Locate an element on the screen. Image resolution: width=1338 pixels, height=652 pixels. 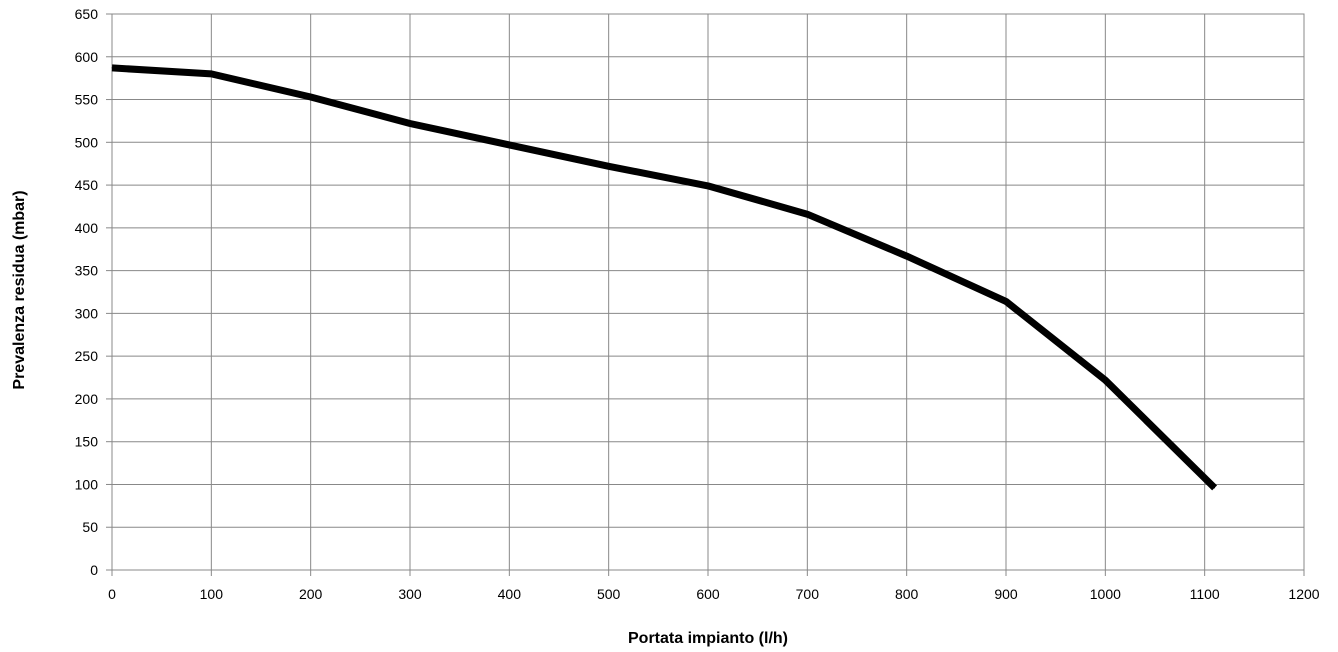
y-tick-label: 400 is located at coordinates (87, 228).